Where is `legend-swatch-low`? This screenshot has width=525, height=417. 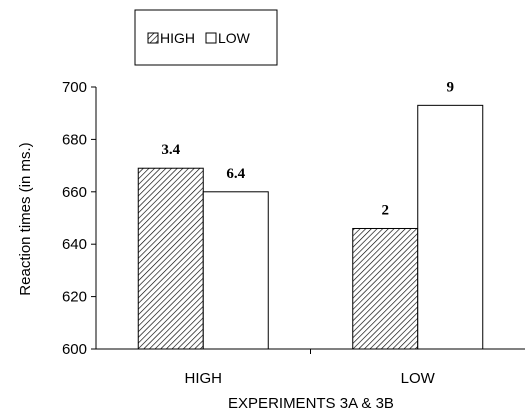
legend-swatch-low is located at coordinates (211, 38).